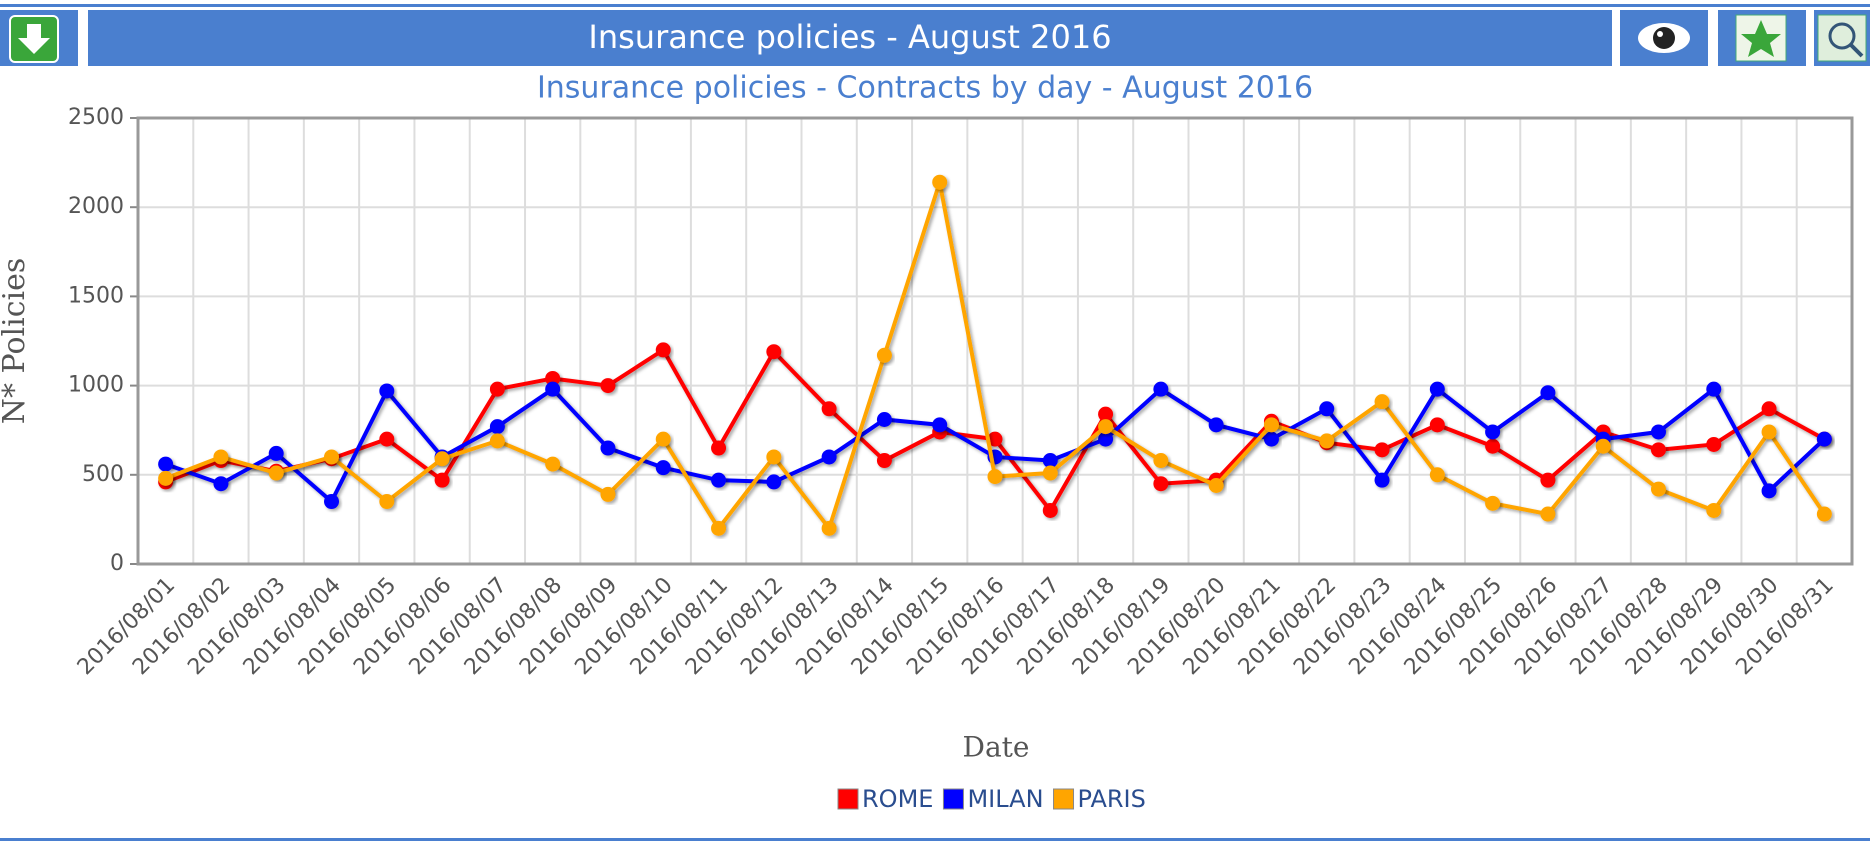 This screenshot has width=1870, height=848. Describe the element at coordinates (16, 341) in the screenshot. I see `y-axis-label: N* Policies` at that location.